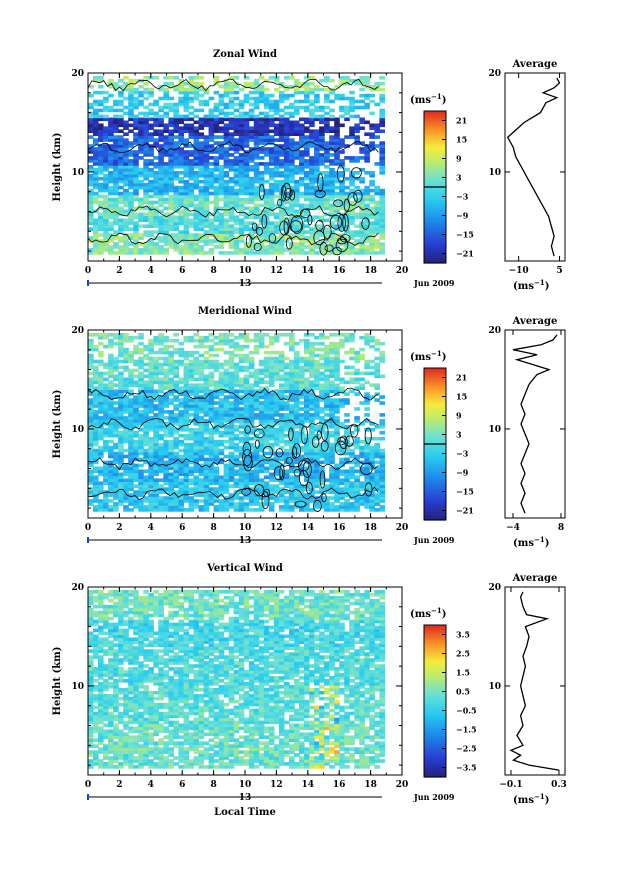 Image resolution: width=617 pixels, height=873 pixels. I want to click on y-tick-label: 20, so click(77, 74).